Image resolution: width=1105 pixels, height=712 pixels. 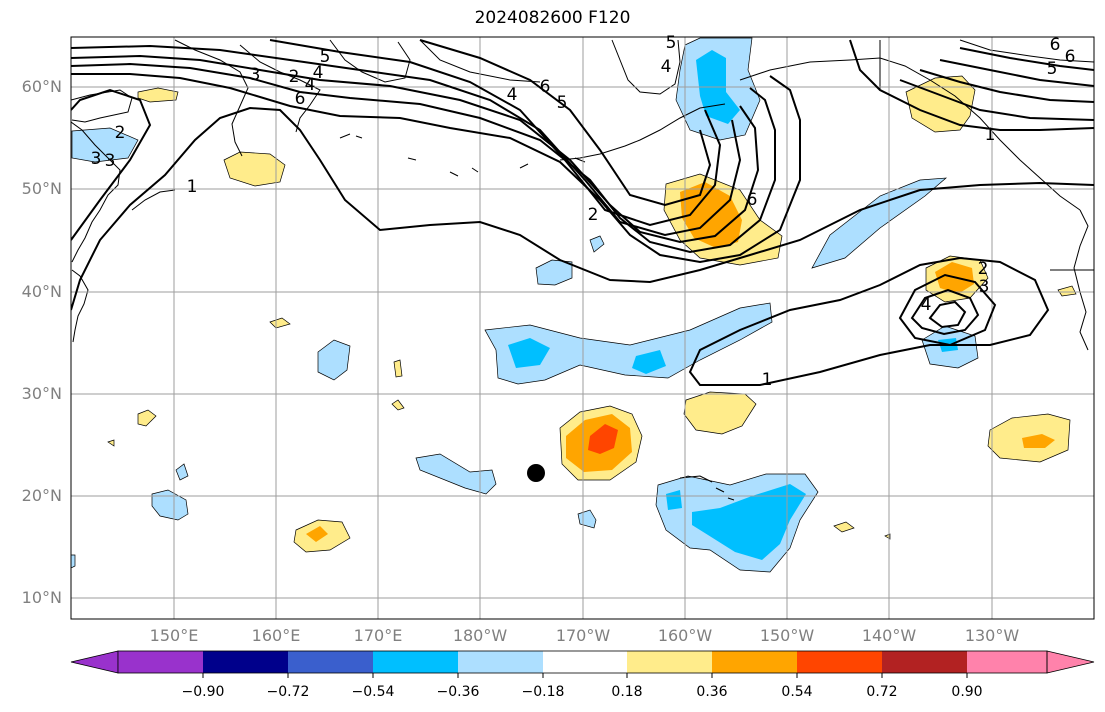 I want to click on contour-label: 1, so click(x=192, y=187).